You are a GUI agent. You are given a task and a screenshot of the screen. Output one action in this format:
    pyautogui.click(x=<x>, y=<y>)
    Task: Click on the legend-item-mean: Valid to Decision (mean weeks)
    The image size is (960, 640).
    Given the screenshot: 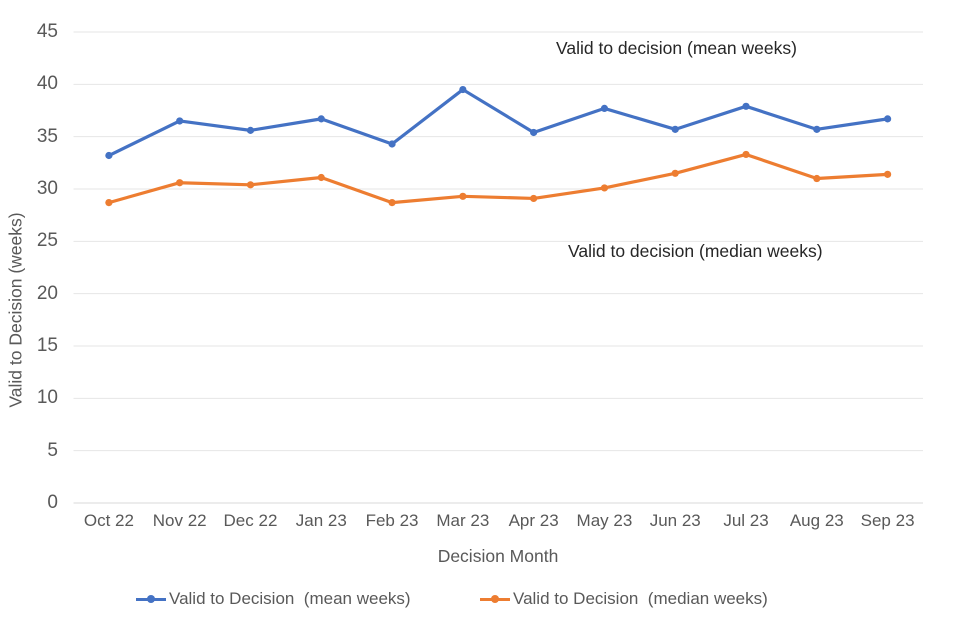 What is the action you would take?
    pyautogui.click(x=273, y=599)
    